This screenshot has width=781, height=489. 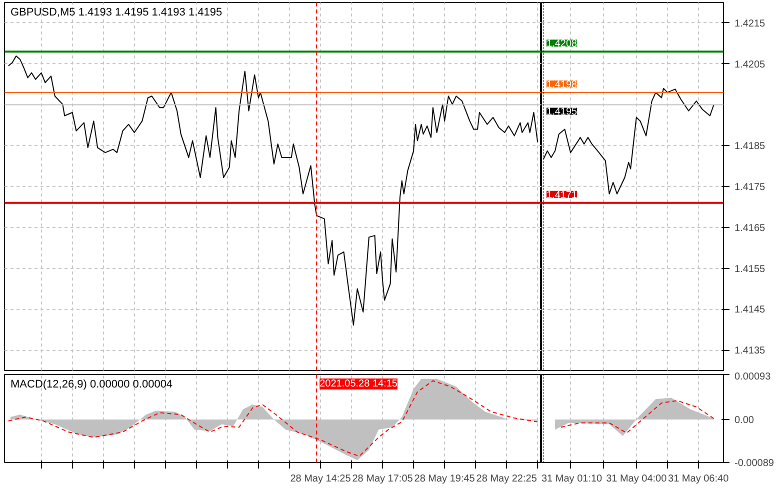 What do you see at coordinates (507, 479) in the screenshot?
I see `x-tick-label: 28 May 22:25` at bounding box center [507, 479].